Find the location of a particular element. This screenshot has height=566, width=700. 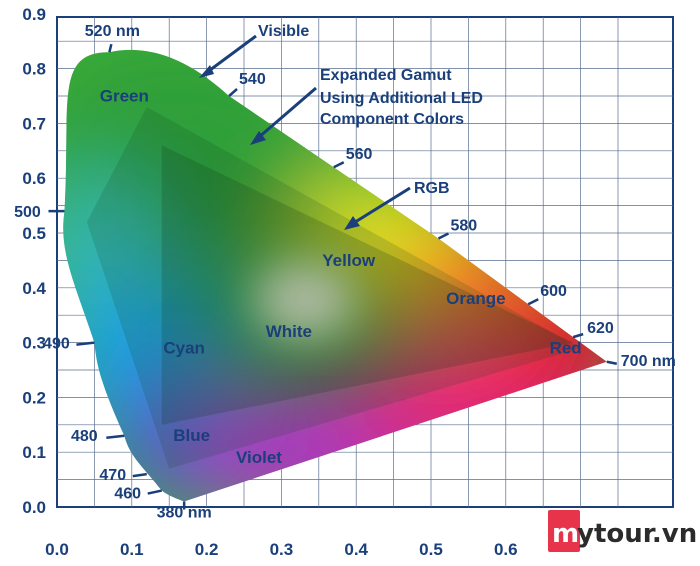

mytour-watermark: m ytour.vn is located at coordinates (622, 531).